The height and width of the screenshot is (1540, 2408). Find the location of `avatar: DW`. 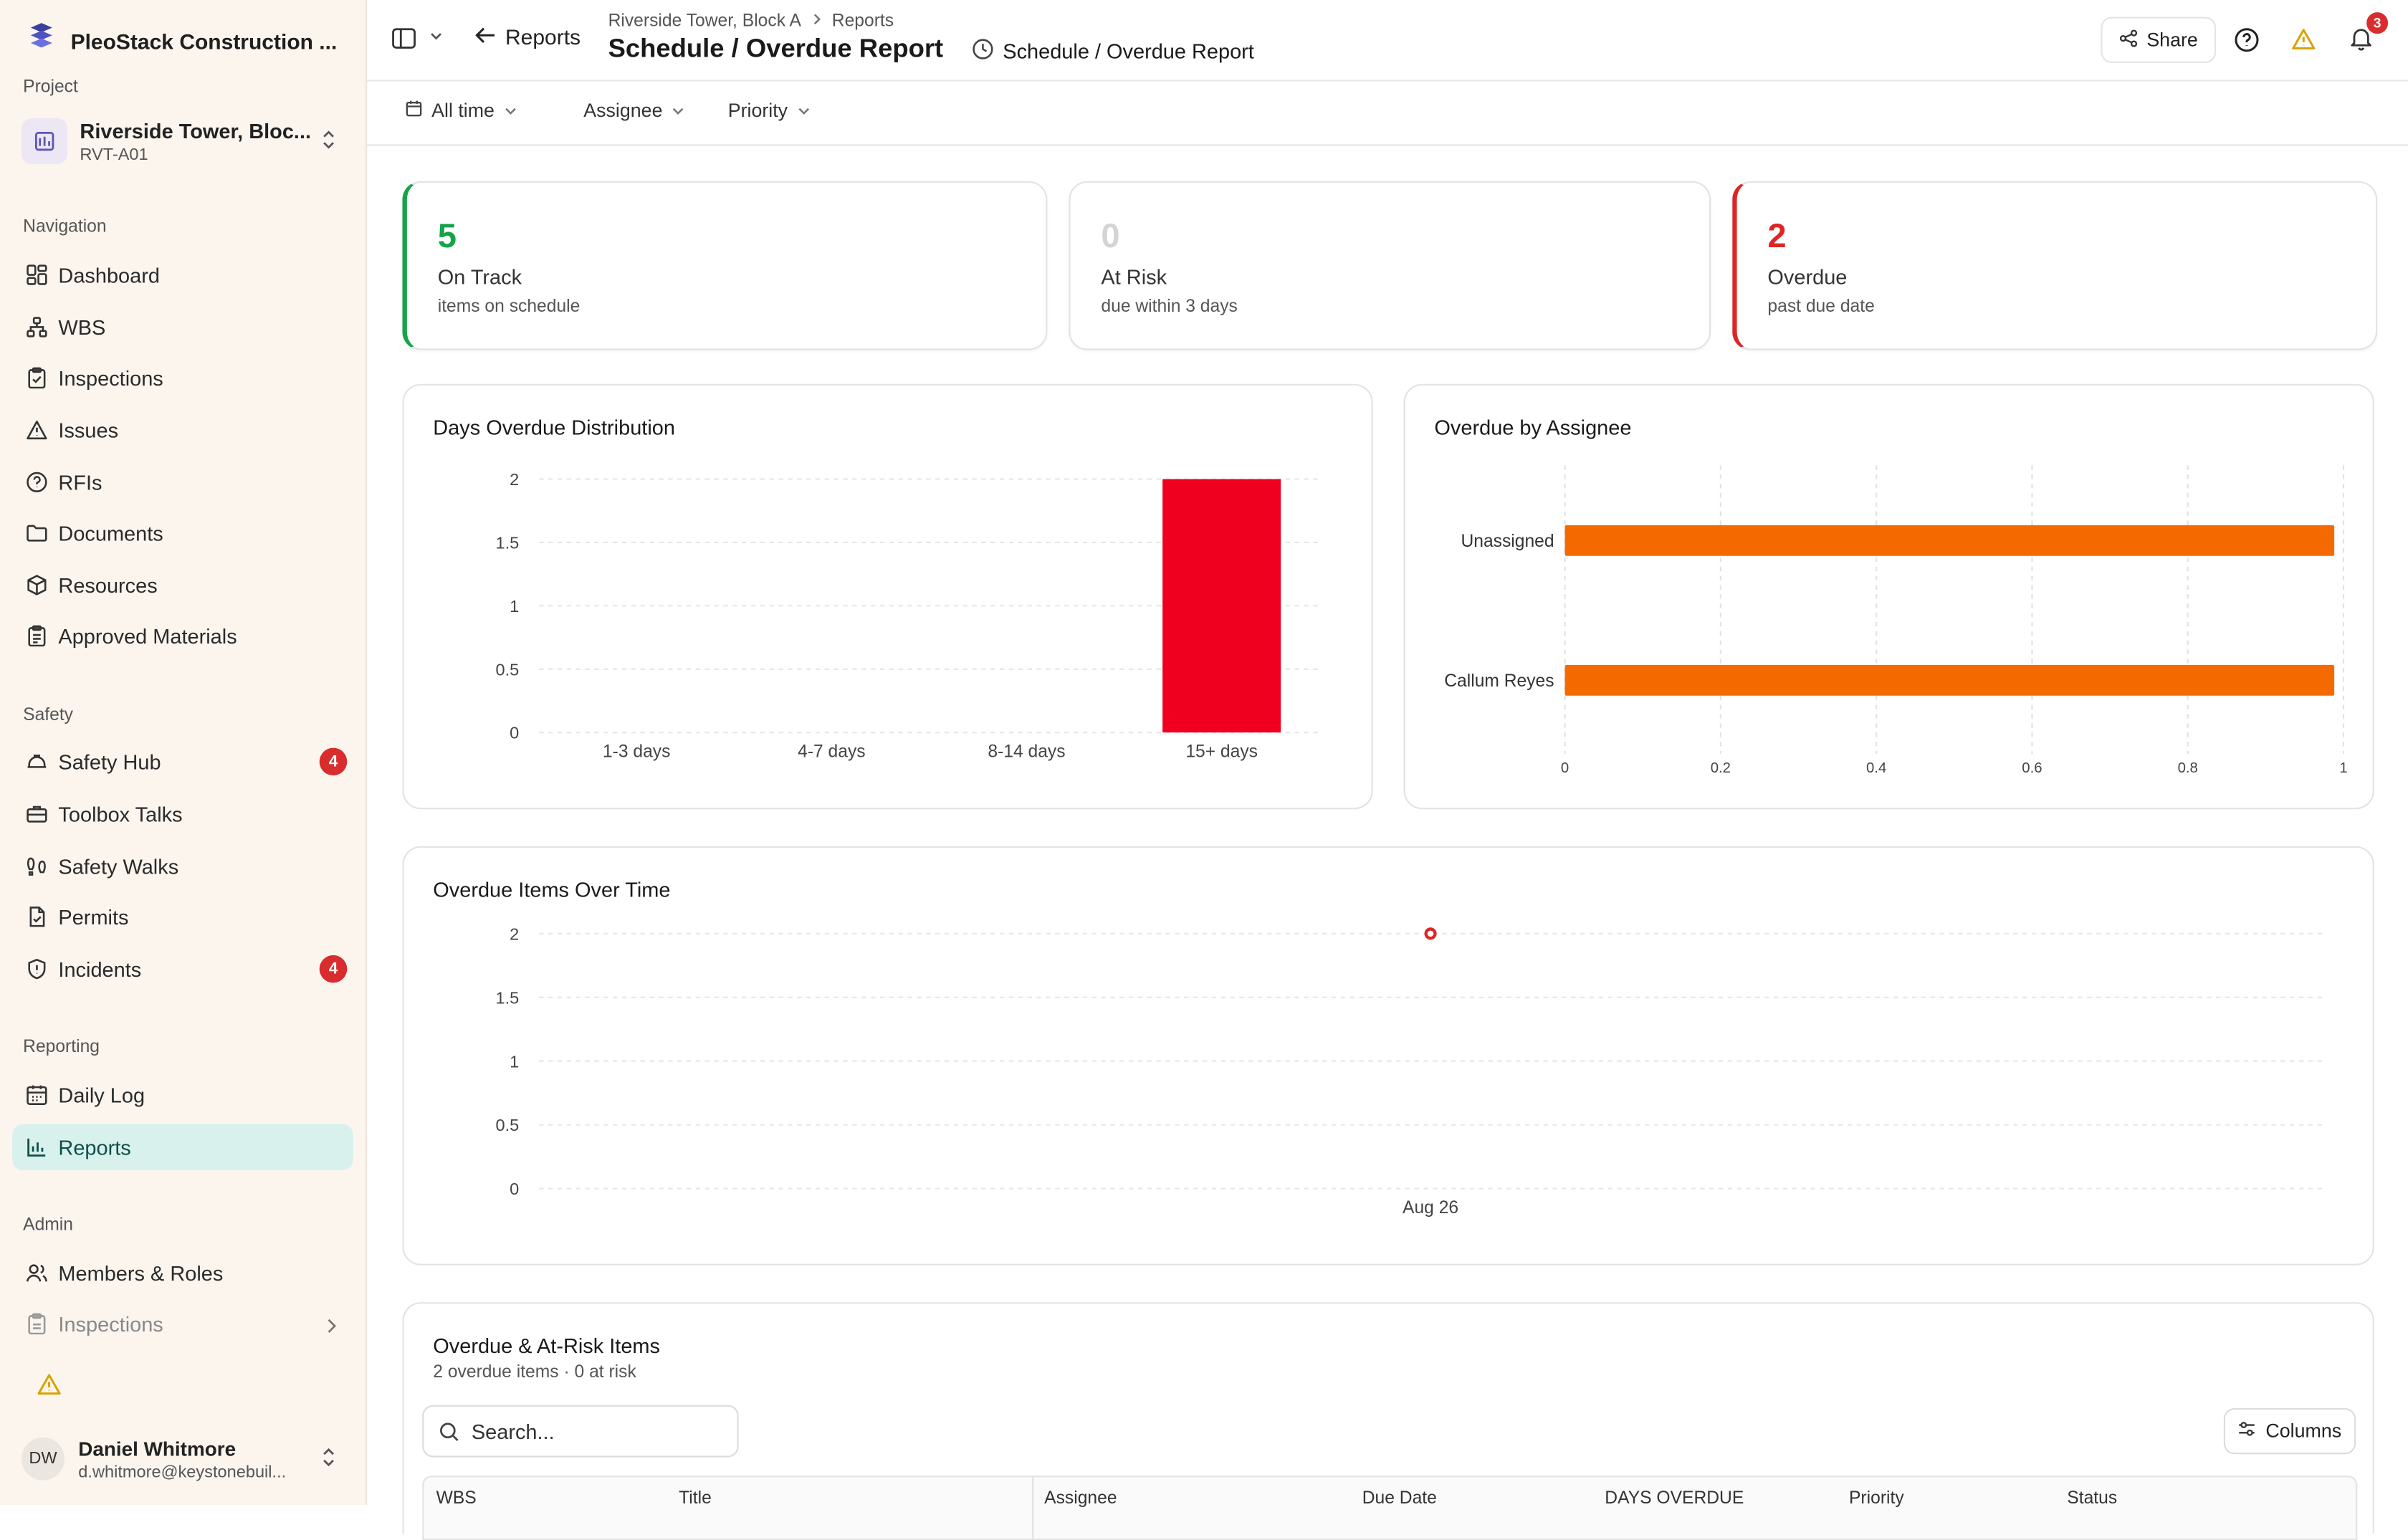

avatar: DW is located at coordinates (43, 1459).